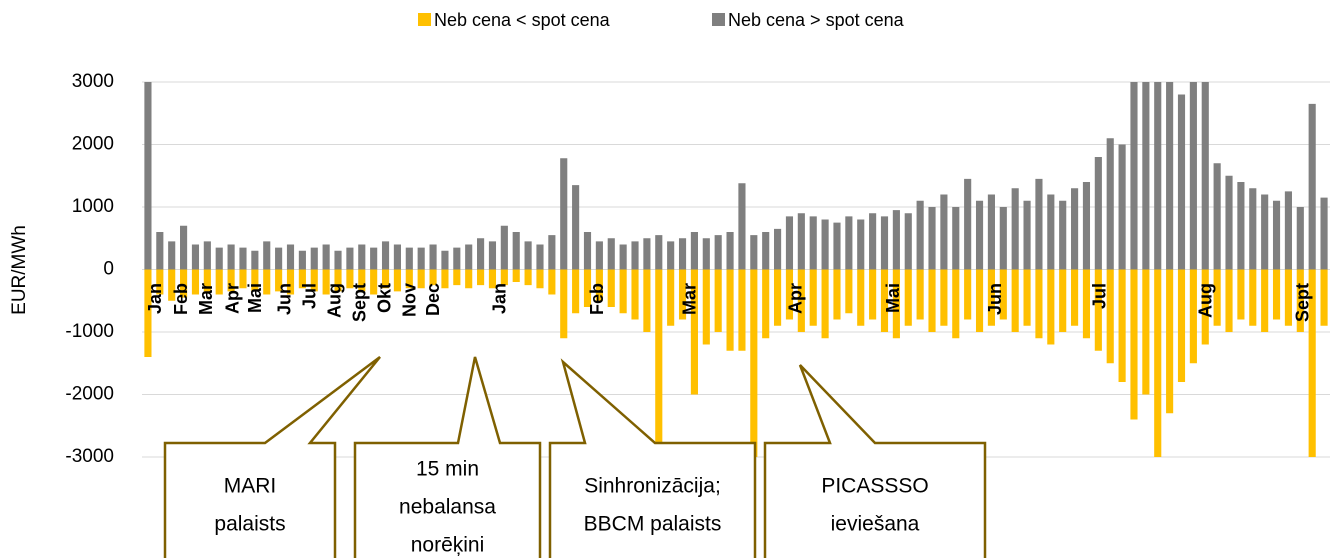 This screenshot has width=1330, height=558. Describe the element at coordinates (447, 469) in the screenshot. I see `callout-text: 15 min` at that location.